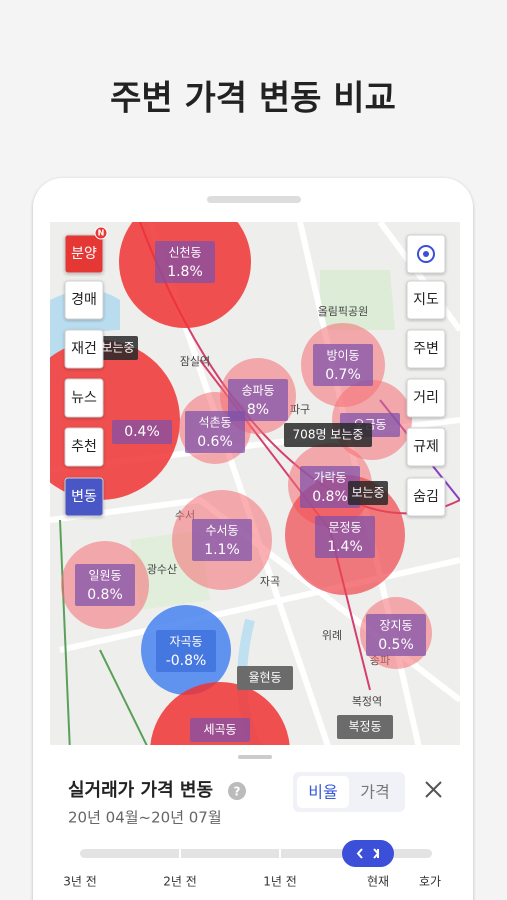  I want to click on right-menu-label: 규제, so click(426, 447).